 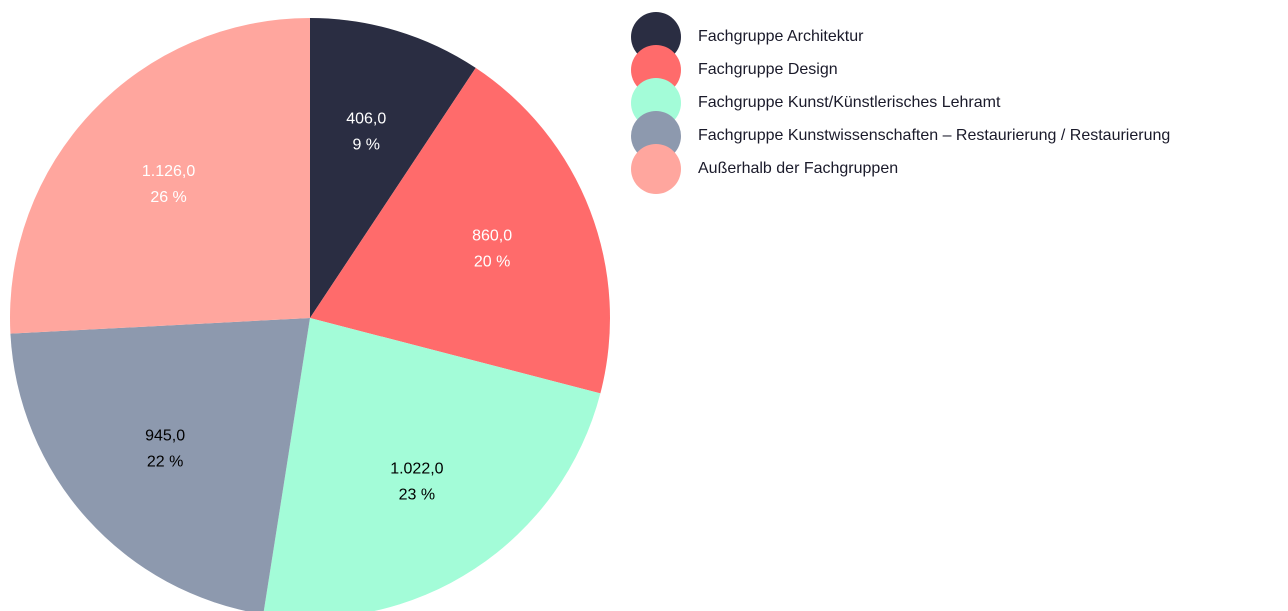 What do you see at coordinates (492, 235) in the screenshot?
I see `value-label: 860,0` at bounding box center [492, 235].